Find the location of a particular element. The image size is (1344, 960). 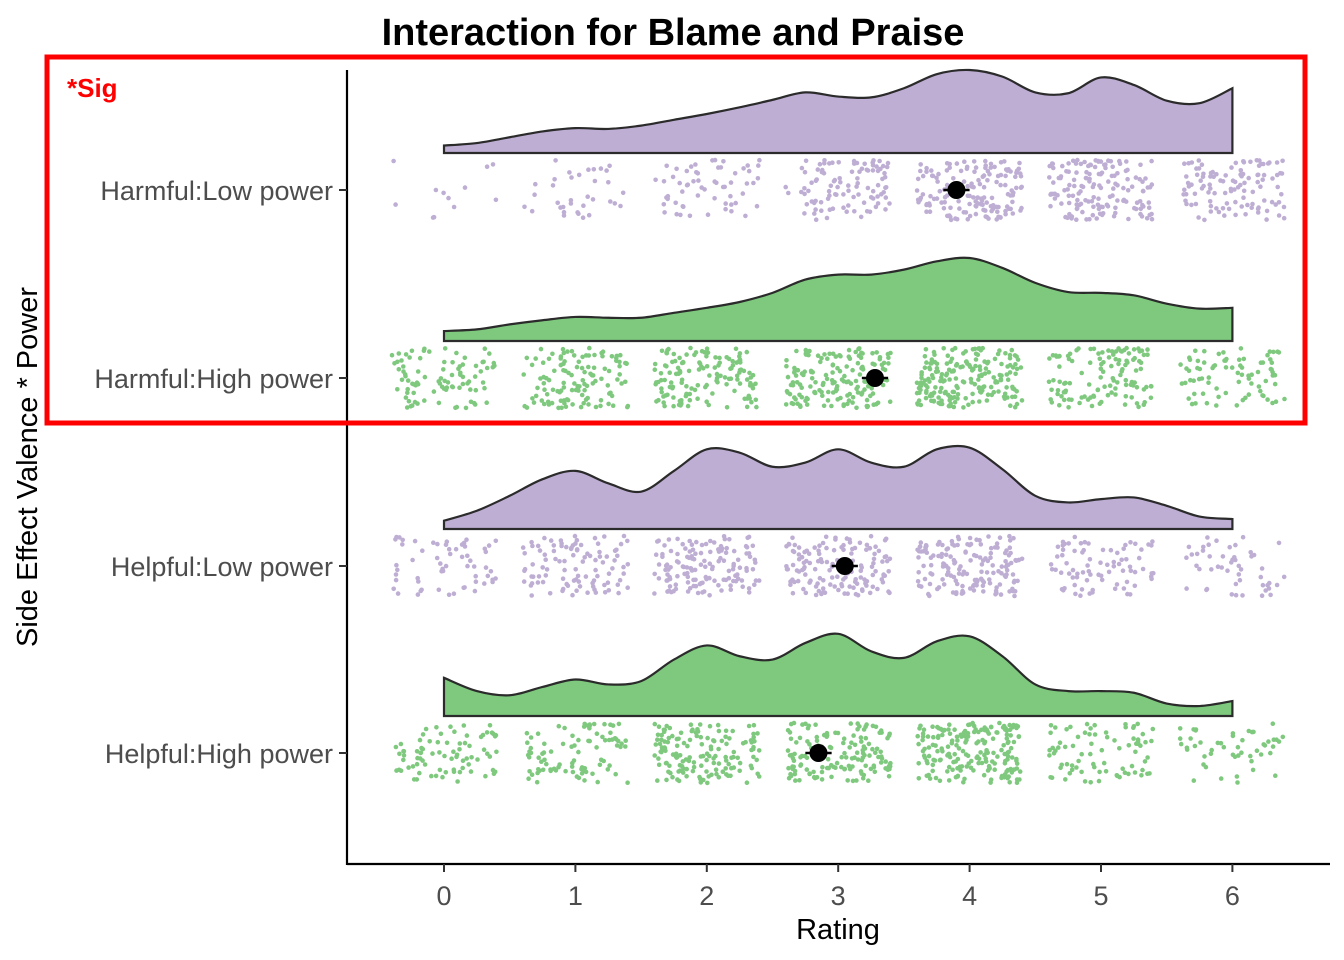

density-cloud is located at coordinates (838, 299).